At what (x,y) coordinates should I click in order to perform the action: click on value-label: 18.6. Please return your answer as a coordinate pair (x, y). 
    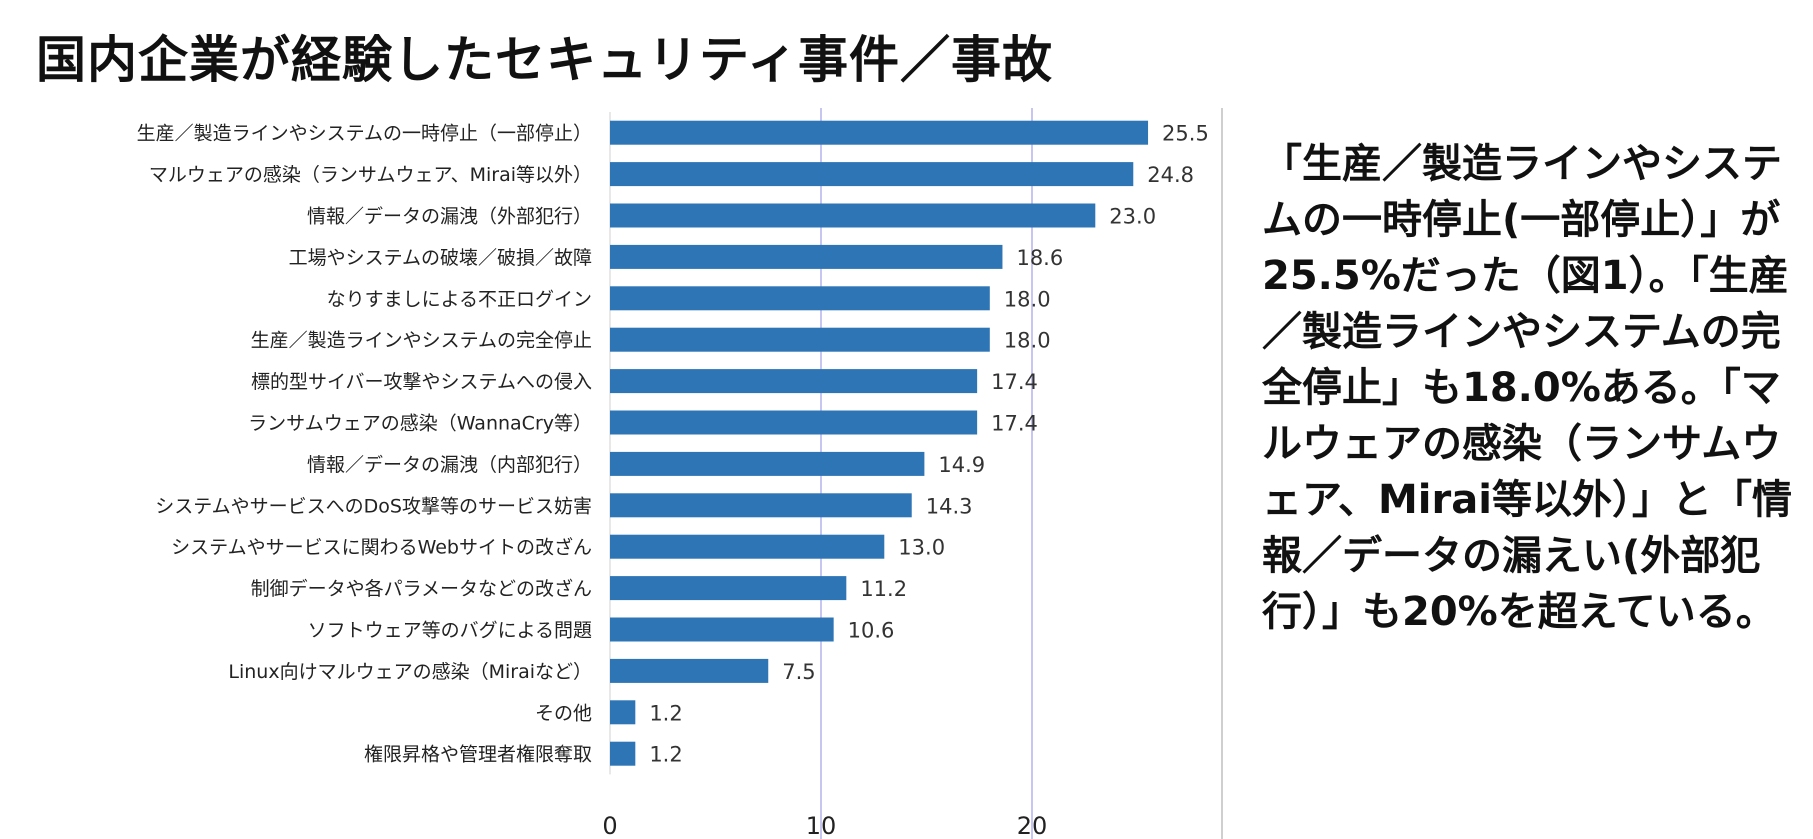
    Looking at the image, I should click on (1039, 258).